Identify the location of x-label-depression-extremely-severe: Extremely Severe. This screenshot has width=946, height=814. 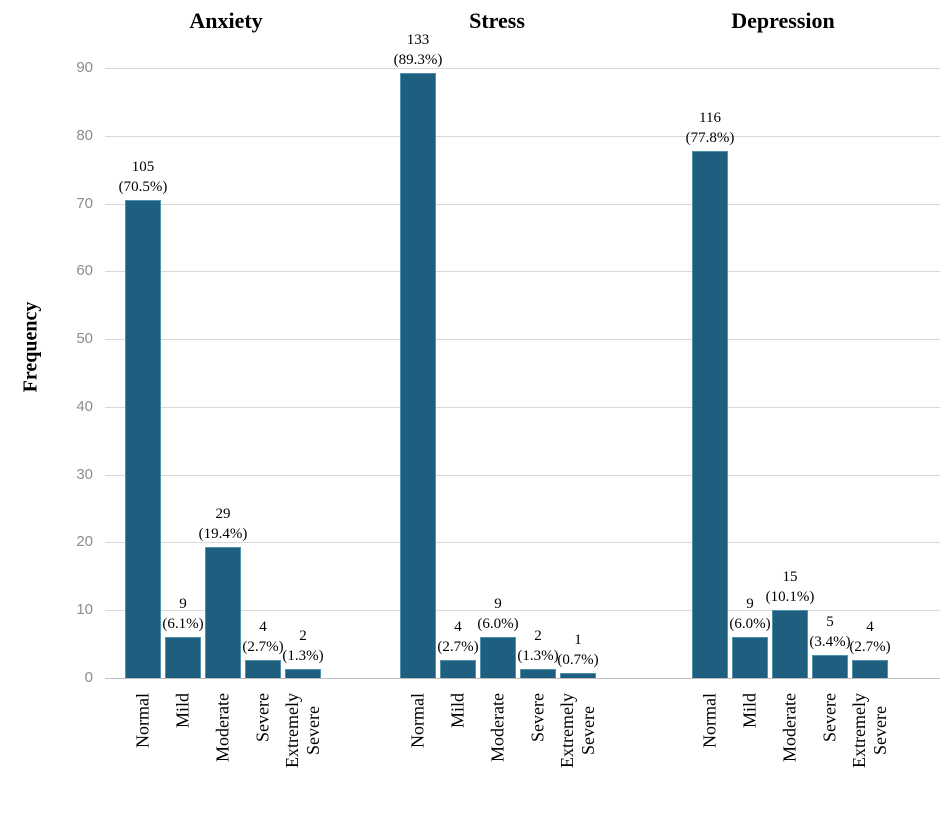
(870, 730).